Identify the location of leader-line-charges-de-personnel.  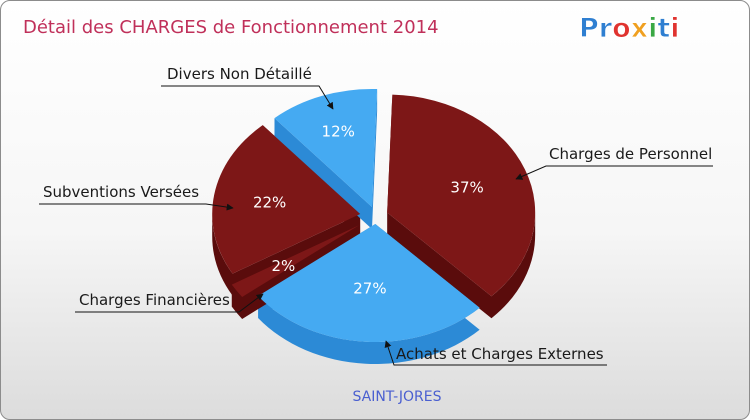
(614, 172).